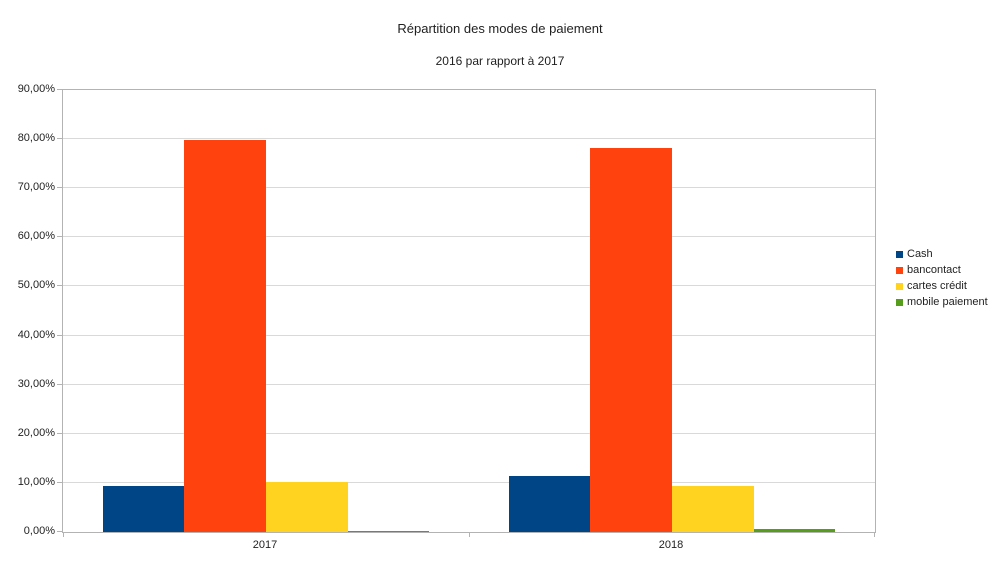  I want to click on bar-cartes-cr-dit-2017, so click(306, 507).